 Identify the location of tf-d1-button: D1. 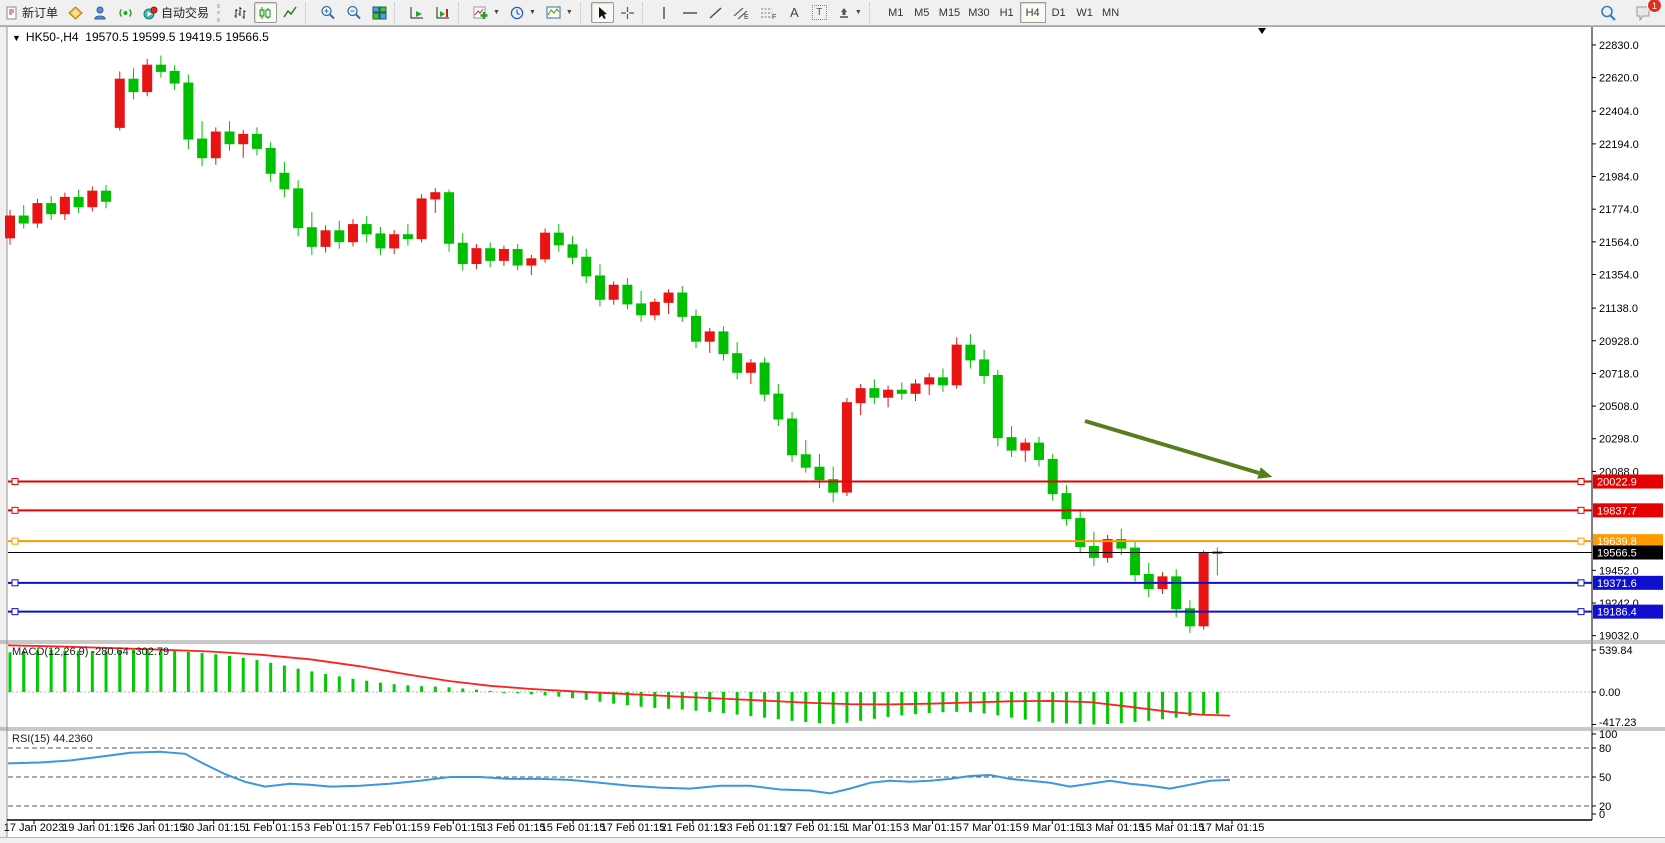
(1058, 12).